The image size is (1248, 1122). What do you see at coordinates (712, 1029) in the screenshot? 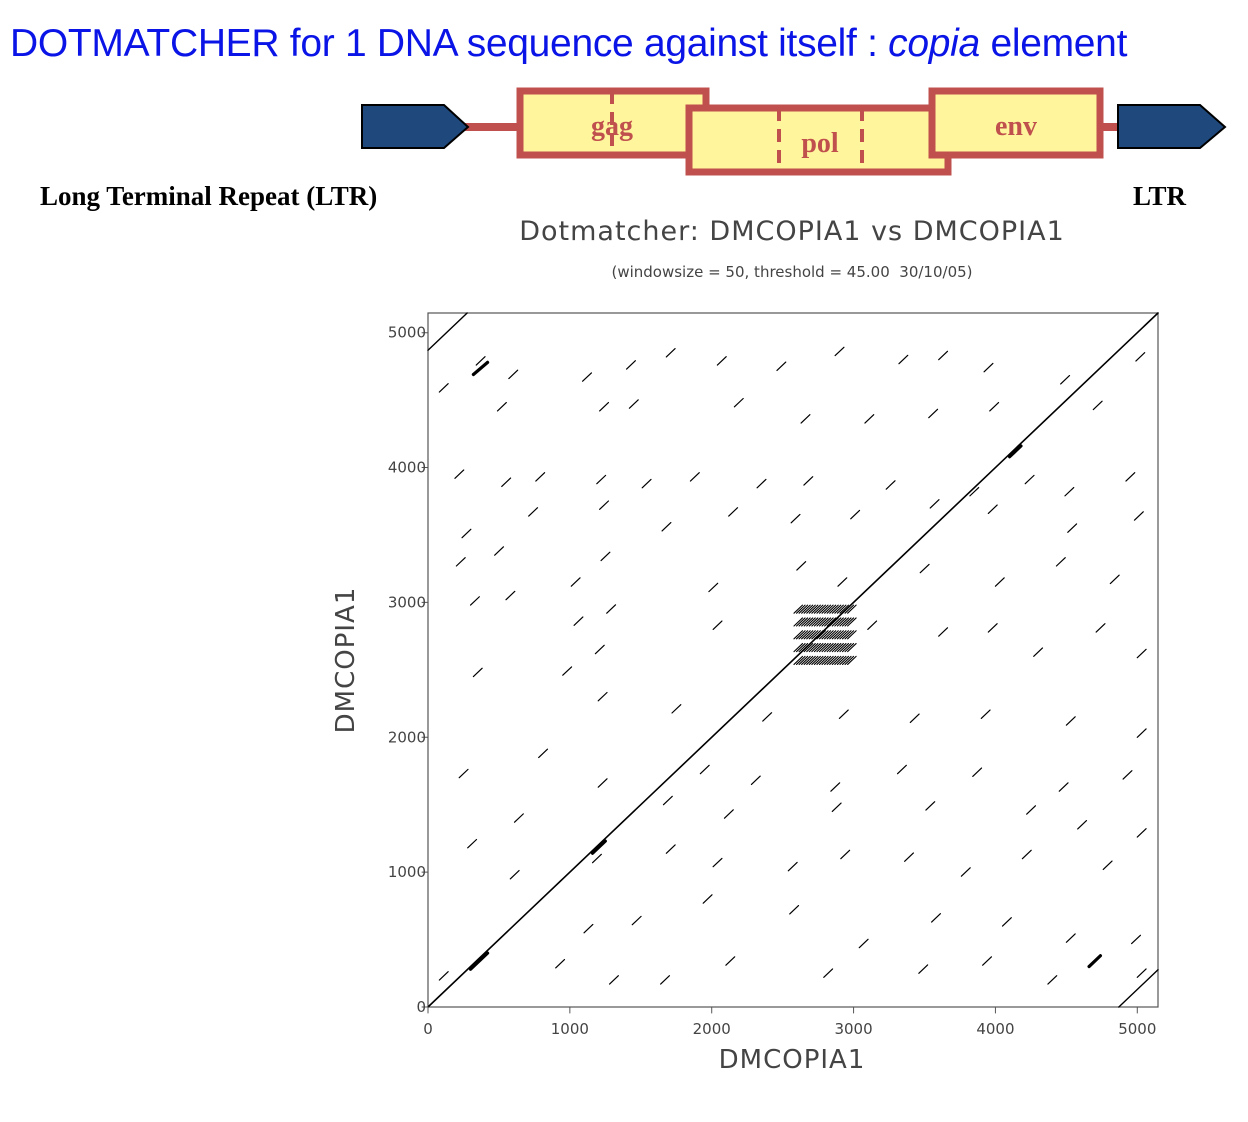
I see `x-tick-label: 2000` at bounding box center [712, 1029].